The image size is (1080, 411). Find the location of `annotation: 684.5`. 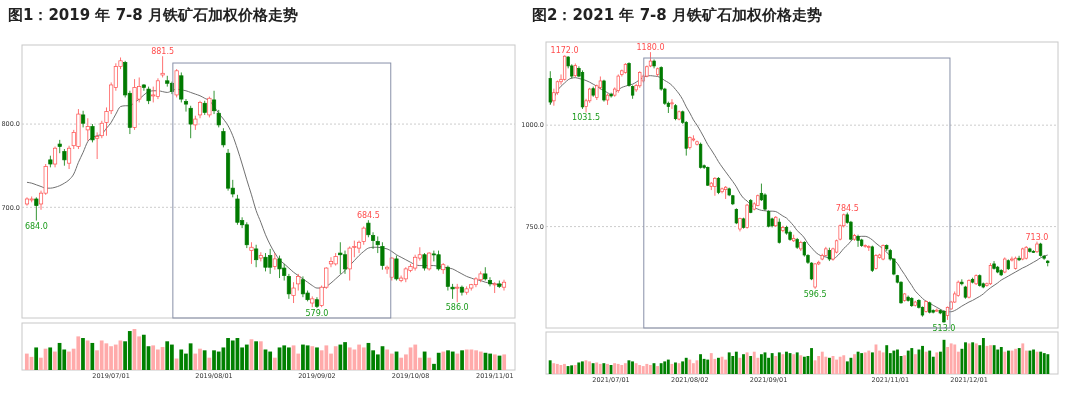

annotation: 684.5 is located at coordinates (368, 216).